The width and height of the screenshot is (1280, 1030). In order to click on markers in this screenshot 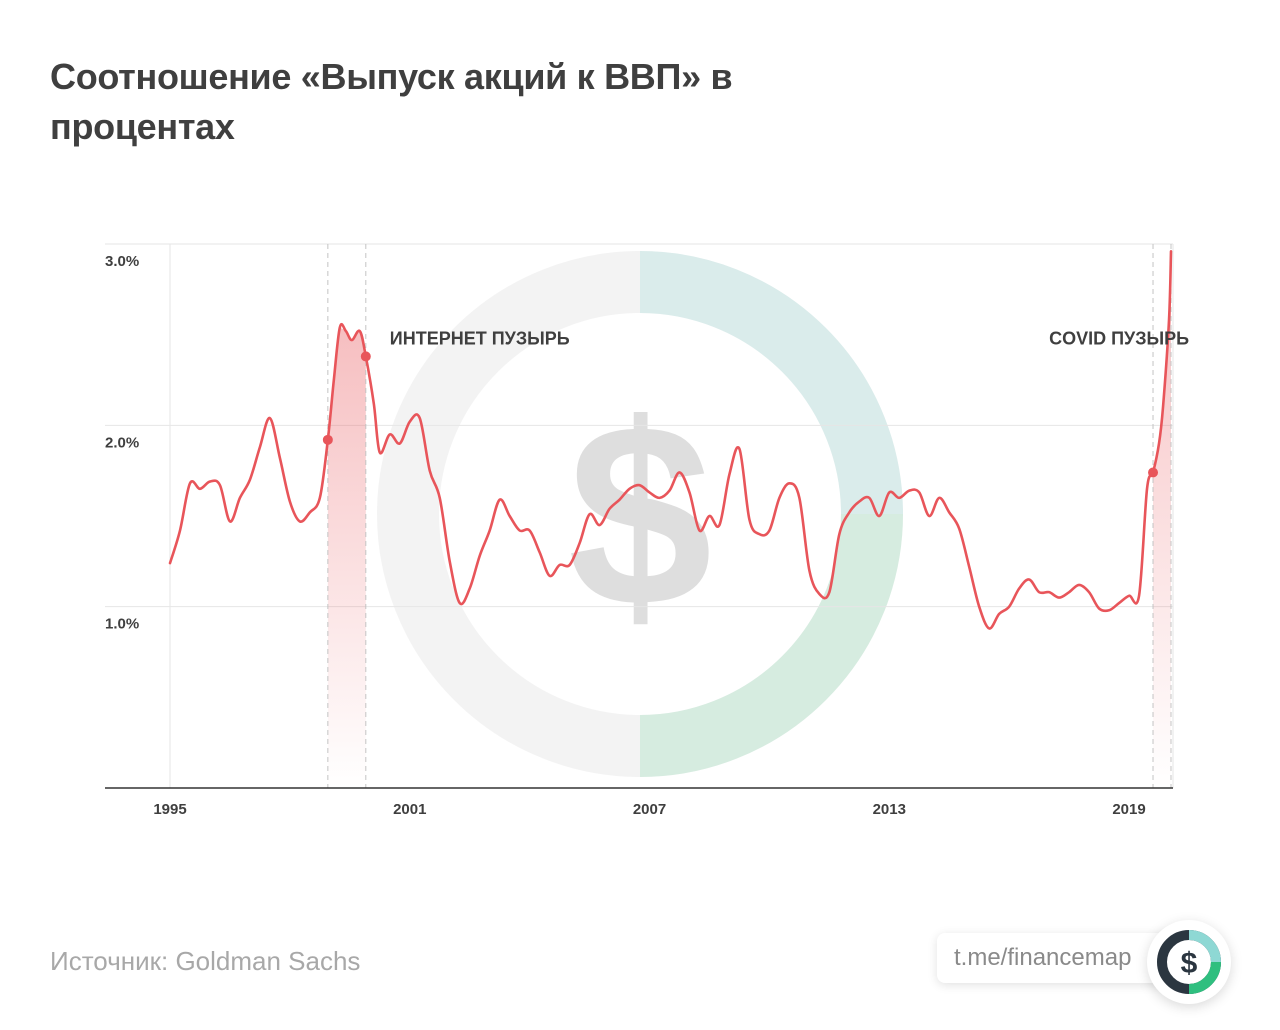, I will do `click(740, 414)`.